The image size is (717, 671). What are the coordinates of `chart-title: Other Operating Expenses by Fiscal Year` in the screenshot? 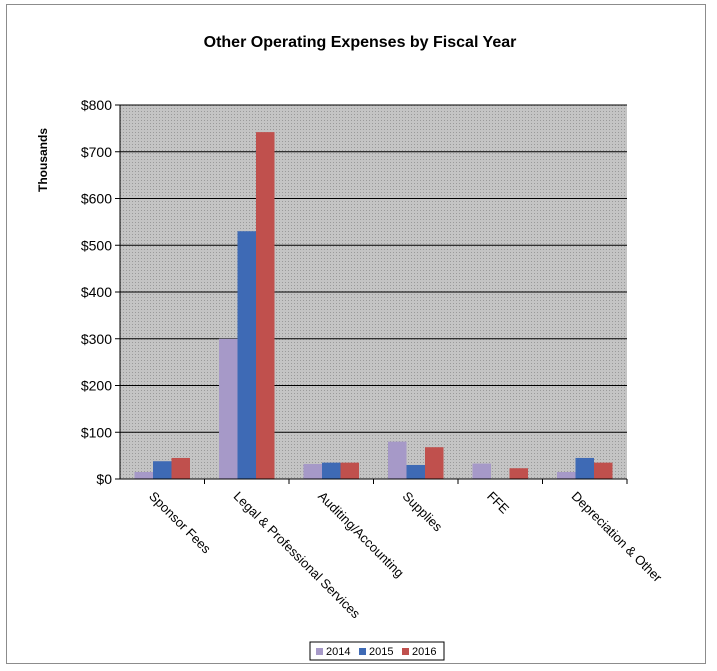 It's located at (360, 42).